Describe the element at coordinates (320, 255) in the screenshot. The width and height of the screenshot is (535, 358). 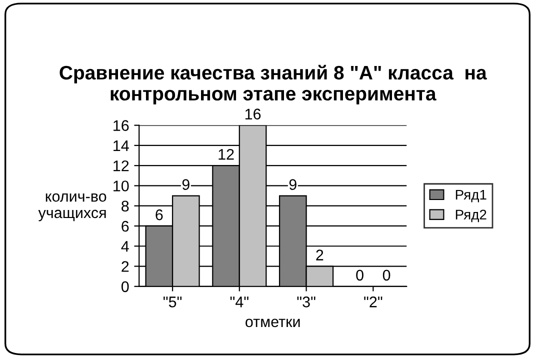
I see `data-label: 2` at that location.